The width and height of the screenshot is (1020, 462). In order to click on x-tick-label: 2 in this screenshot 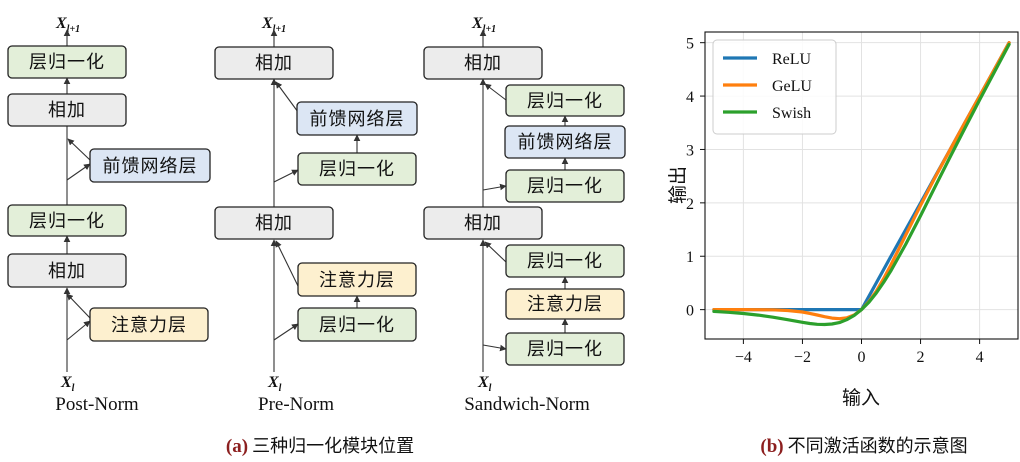, I will do `click(921, 357)`.